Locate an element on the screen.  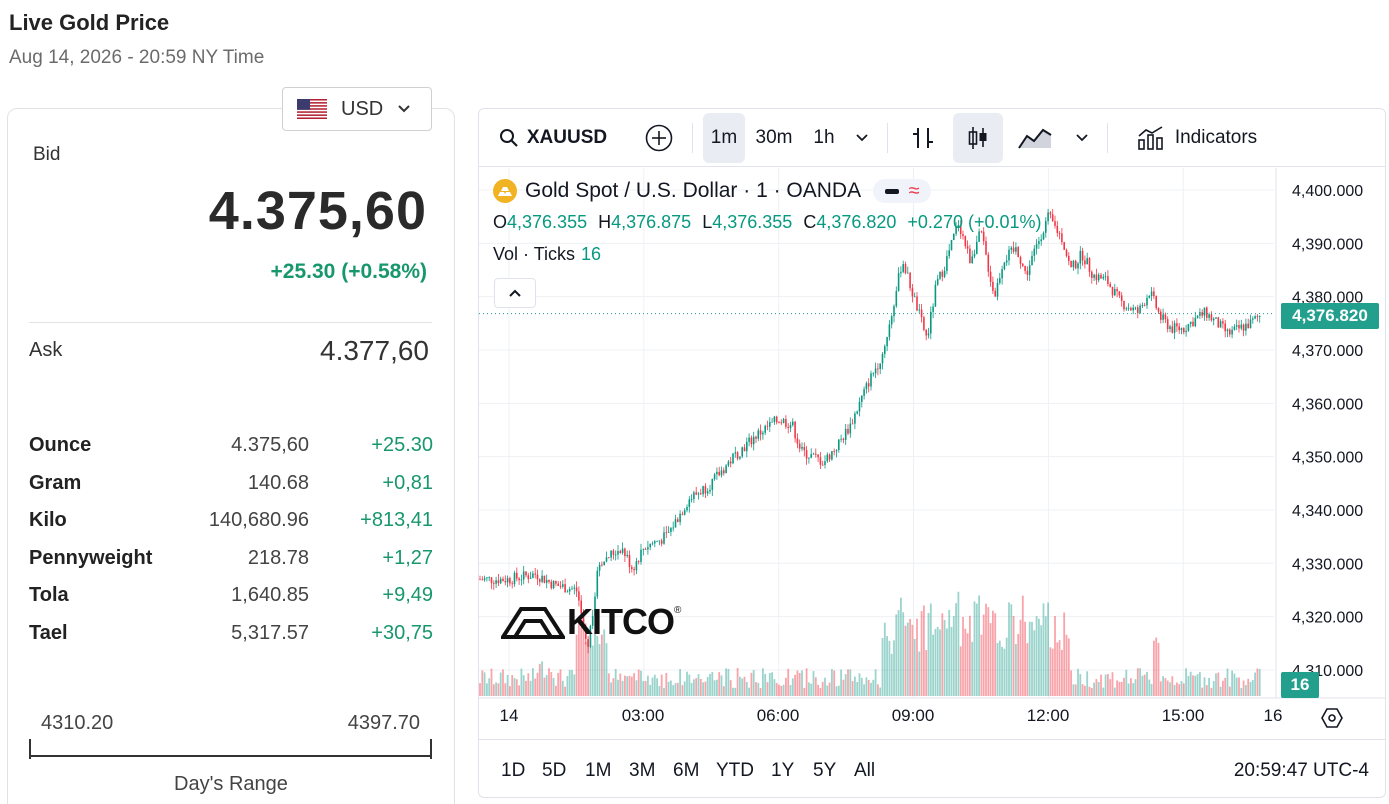
range-ytd-button: YTD is located at coordinates (735, 770).